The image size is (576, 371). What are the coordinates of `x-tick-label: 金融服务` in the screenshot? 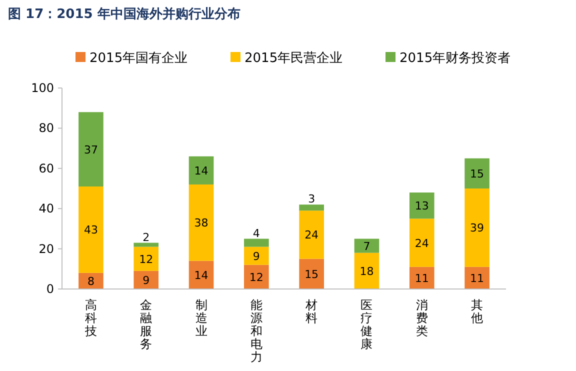 It's located at (146, 324).